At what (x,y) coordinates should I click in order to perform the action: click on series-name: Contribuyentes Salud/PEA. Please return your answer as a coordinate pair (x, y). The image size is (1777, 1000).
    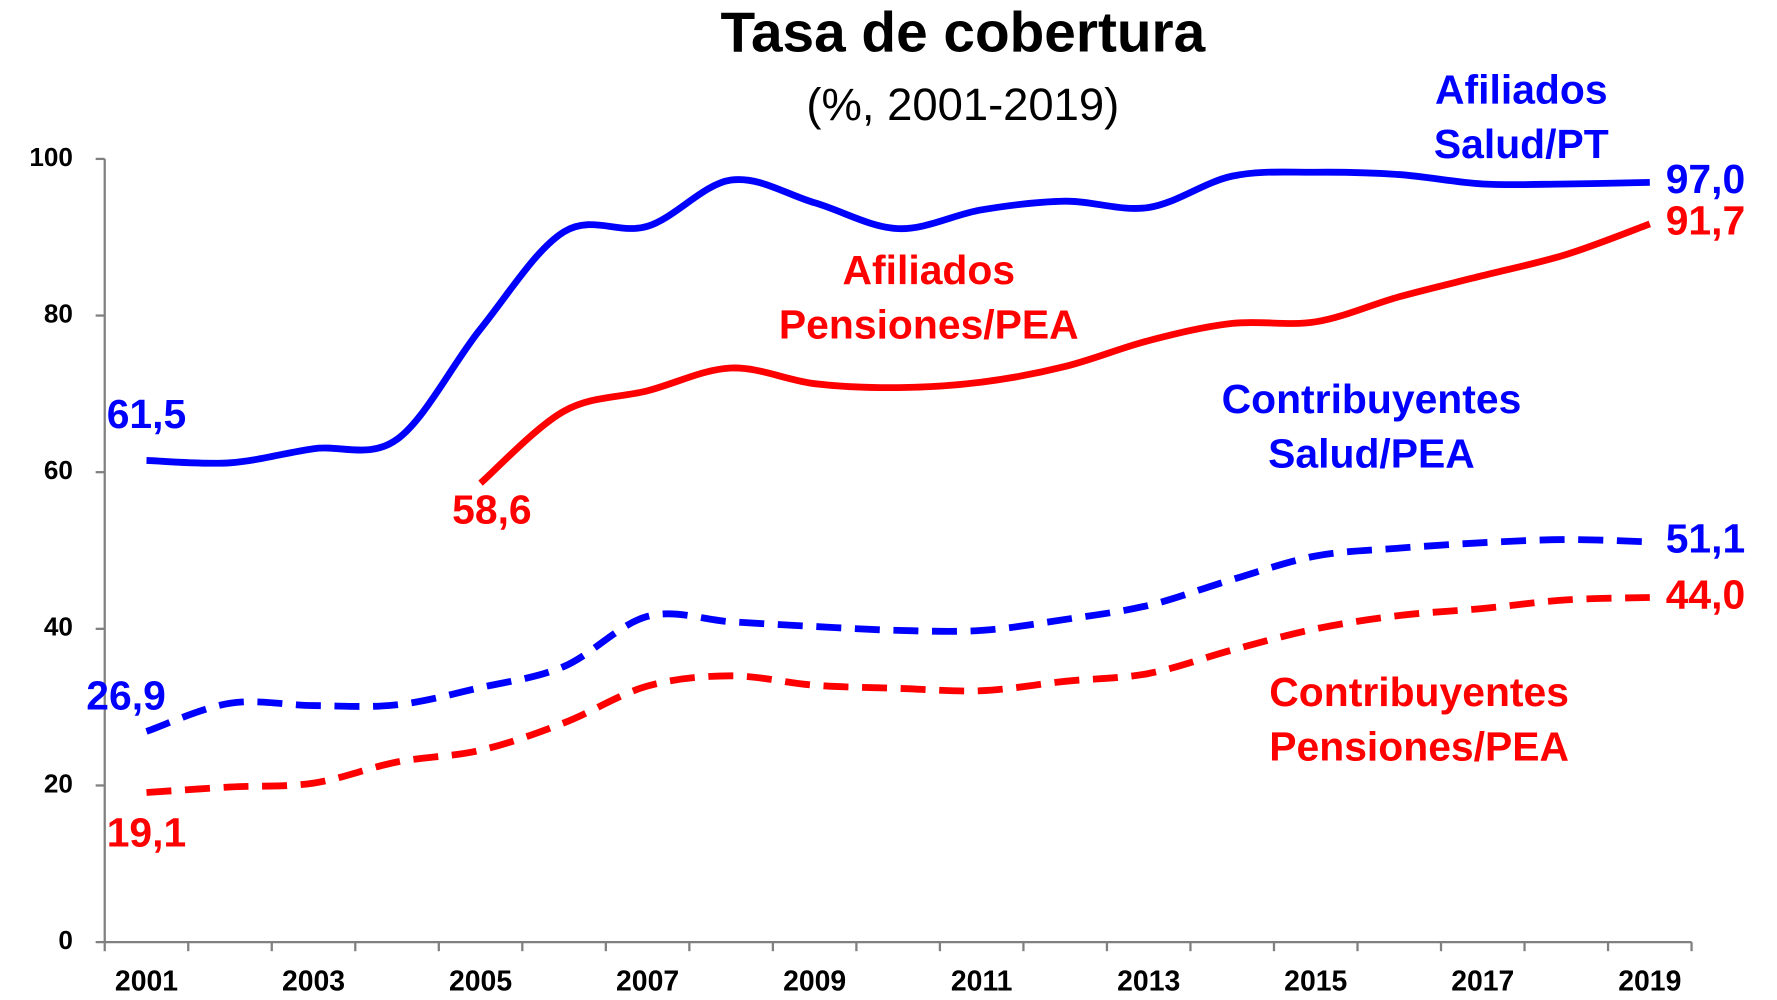
    Looking at the image, I should click on (1371, 426).